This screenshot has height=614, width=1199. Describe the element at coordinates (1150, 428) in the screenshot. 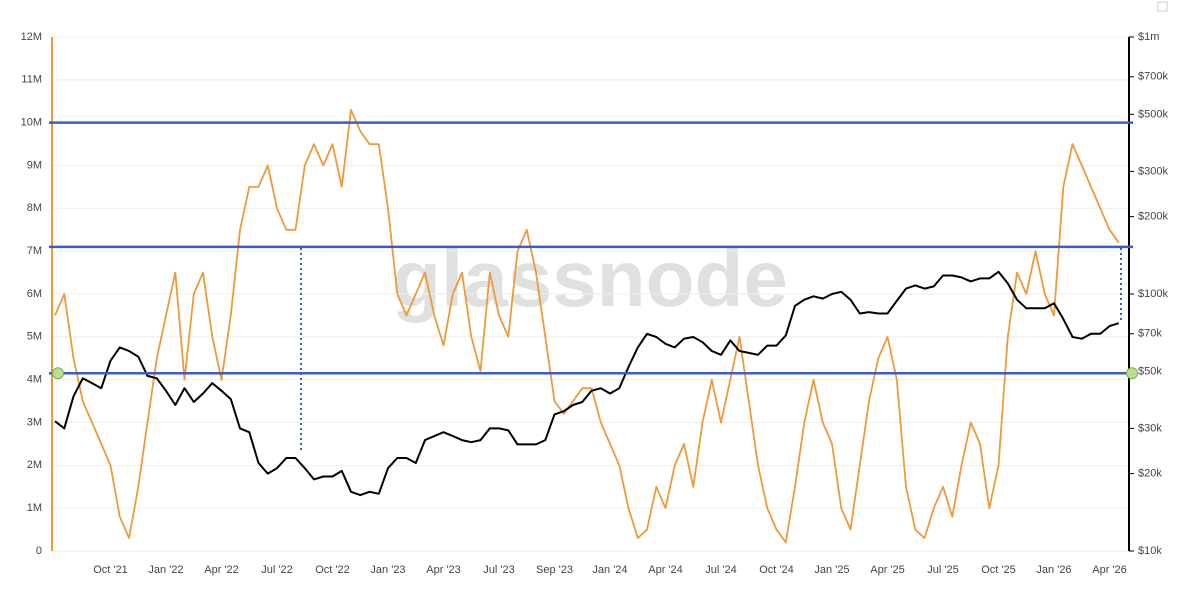

I see `y2-tick-label: $30k` at that location.